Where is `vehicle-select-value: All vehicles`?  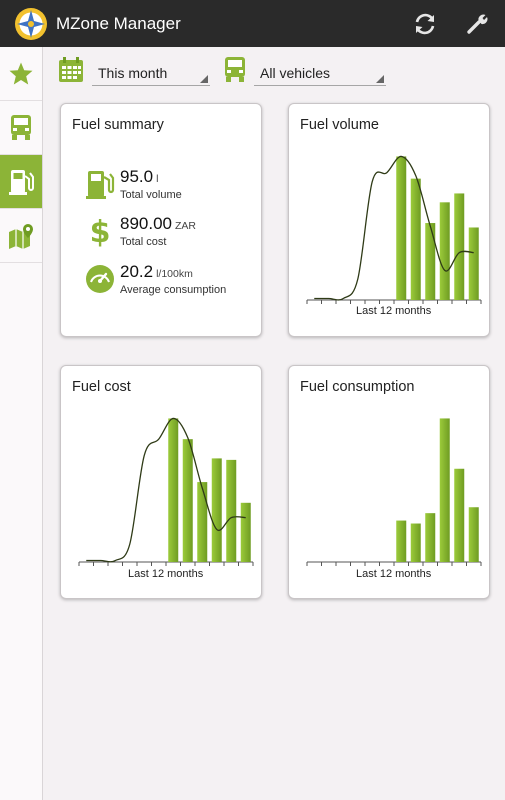 vehicle-select-value: All vehicles is located at coordinates (295, 73).